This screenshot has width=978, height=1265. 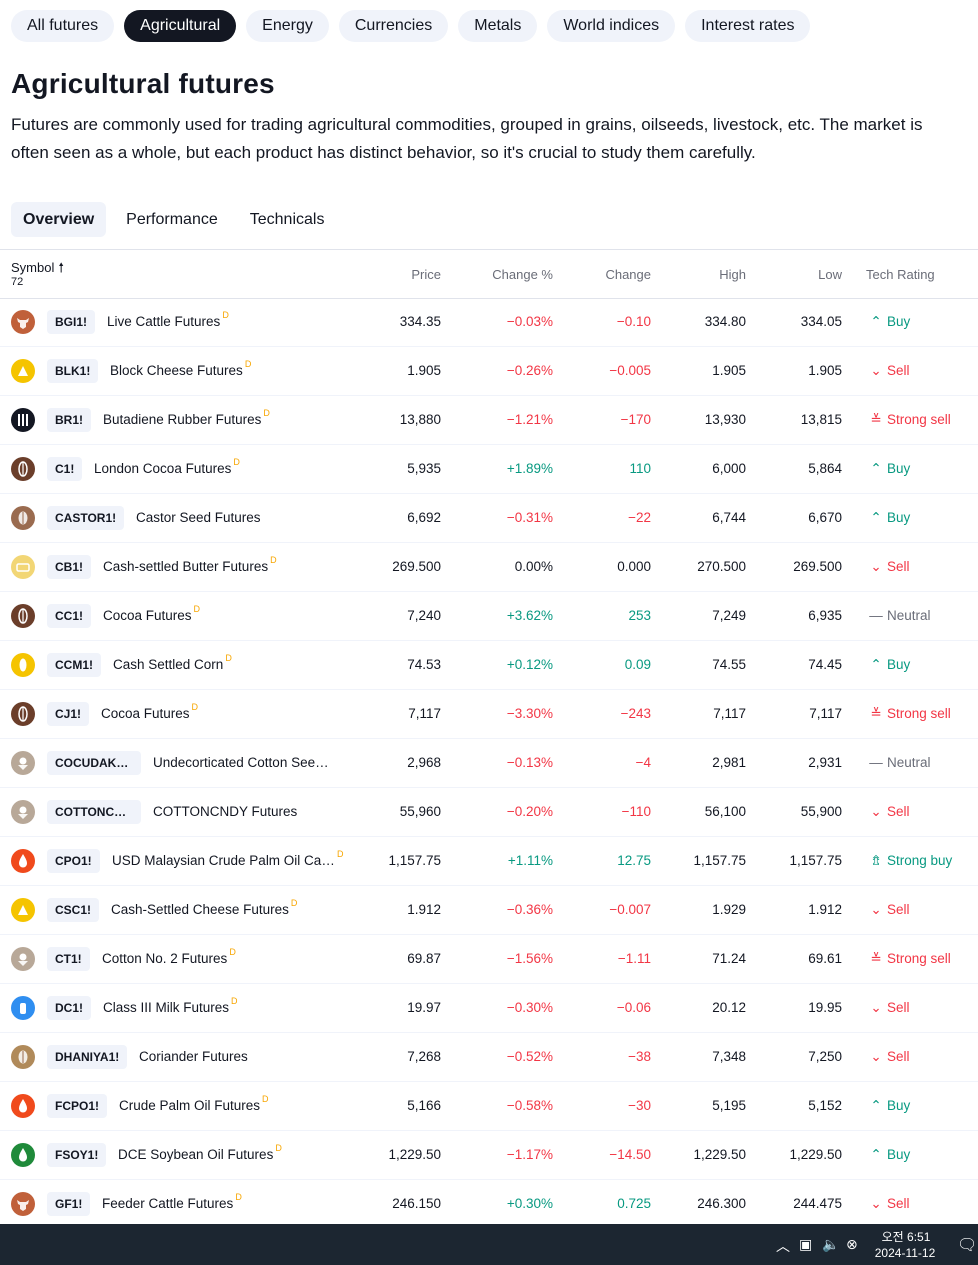 I want to click on cell-change: −4, so click(x=643, y=762).